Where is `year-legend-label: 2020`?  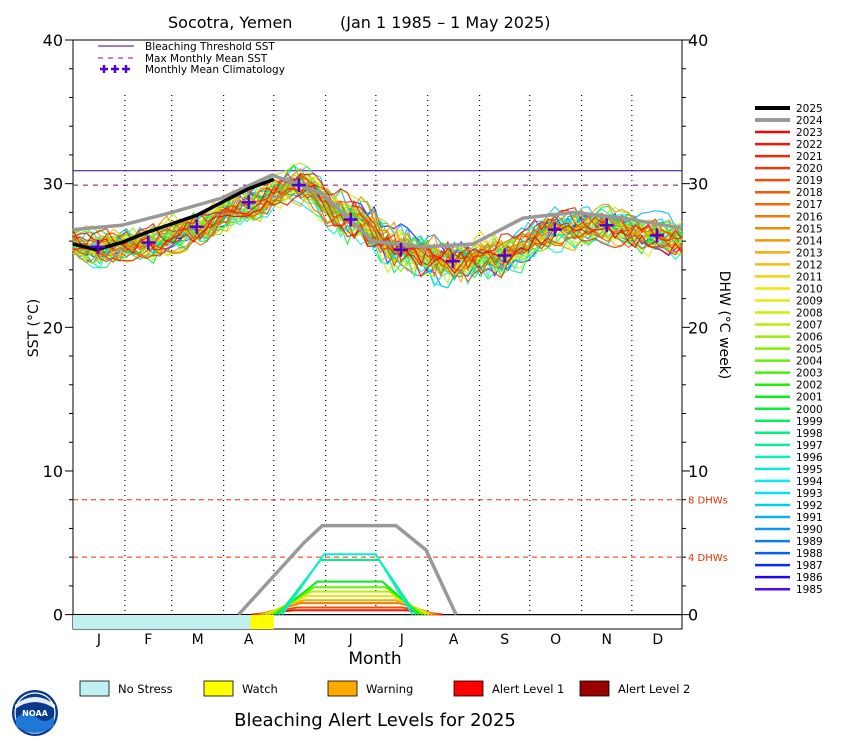 year-legend-label: 2020 is located at coordinates (809, 169).